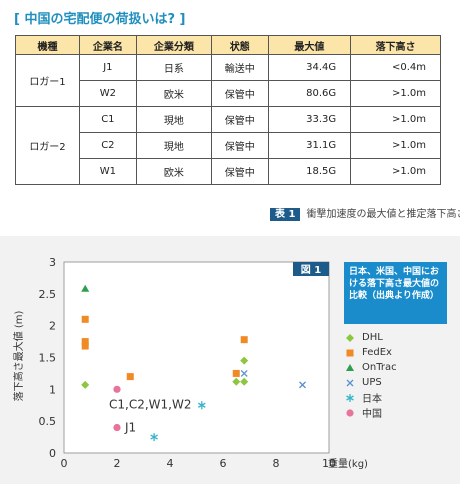  Describe the element at coordinates (309, 93) in the screenshot. I see `max-value-cell: 80.6G` at that location.